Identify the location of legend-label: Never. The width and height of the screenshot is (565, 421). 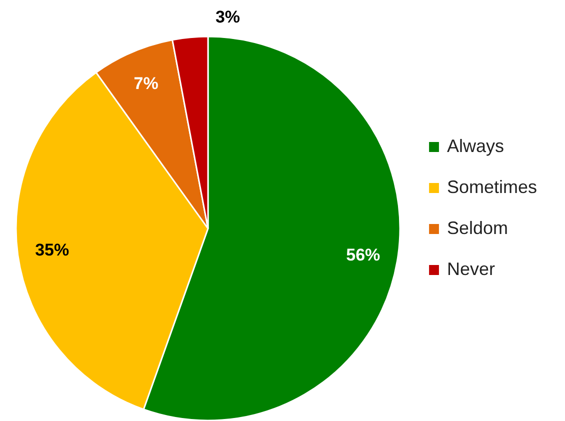
(471, 269).